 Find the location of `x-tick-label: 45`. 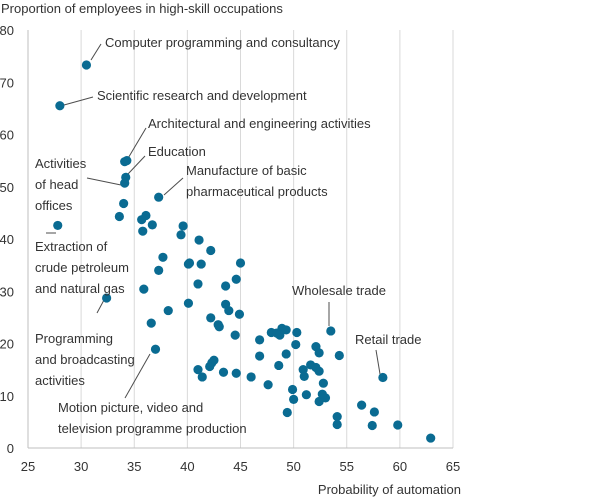

x-tick-label: 45 is located at coordinates (240, 466).